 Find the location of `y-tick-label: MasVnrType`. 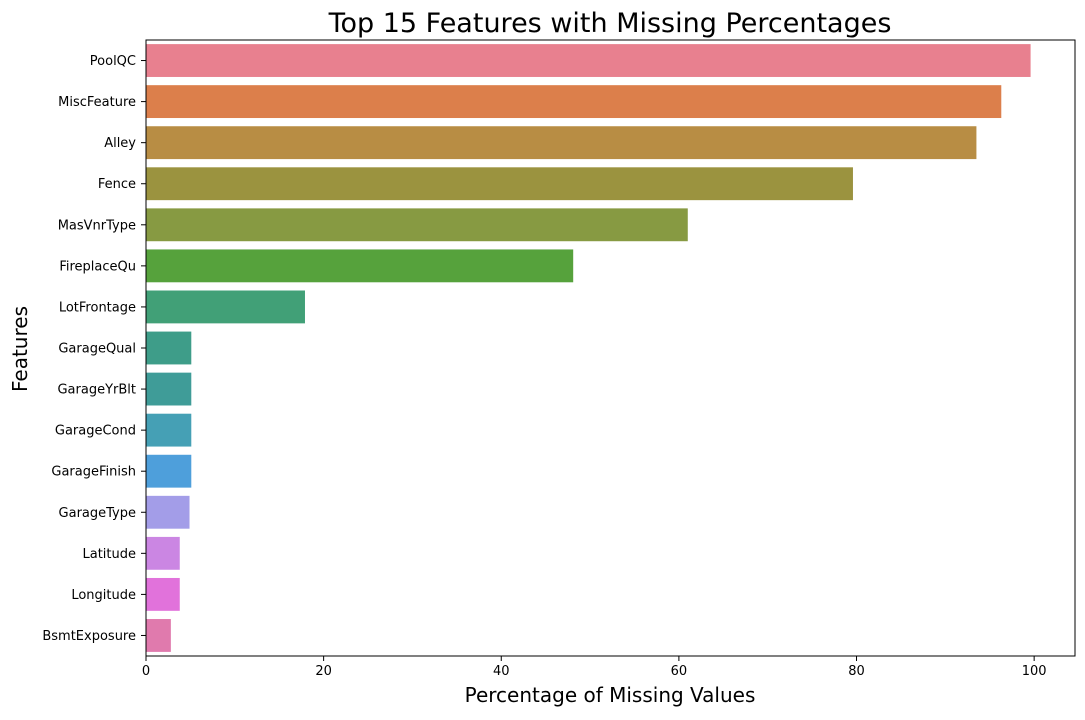

y-tick-label: MasVnrType is located at coordinates (97, 225).